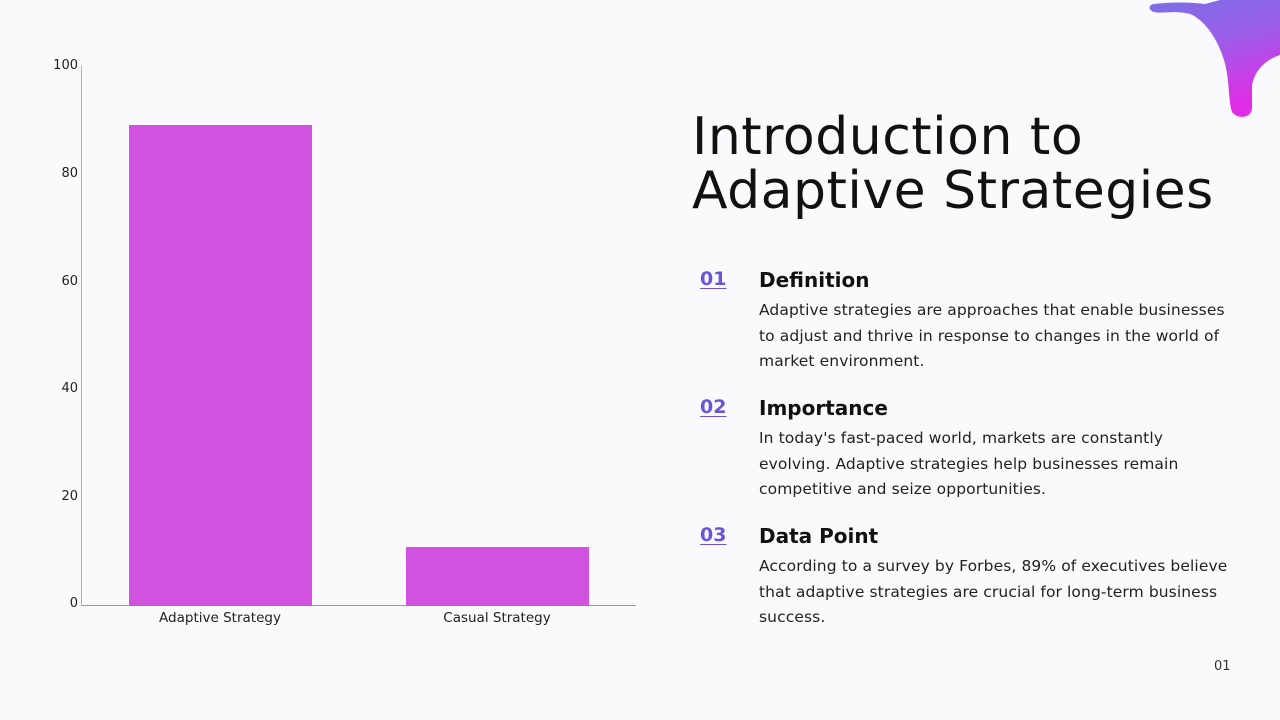 The height and width of the screenshot is (720, 1280). I want to click on y-tick-80: 80, so click(69, 173).